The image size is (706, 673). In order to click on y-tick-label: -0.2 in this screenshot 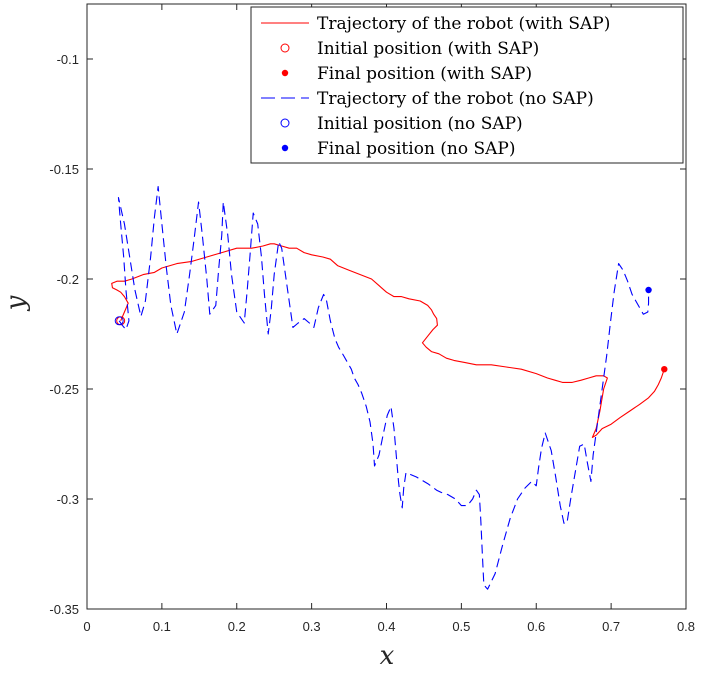, I will do `click(68, 279)`.